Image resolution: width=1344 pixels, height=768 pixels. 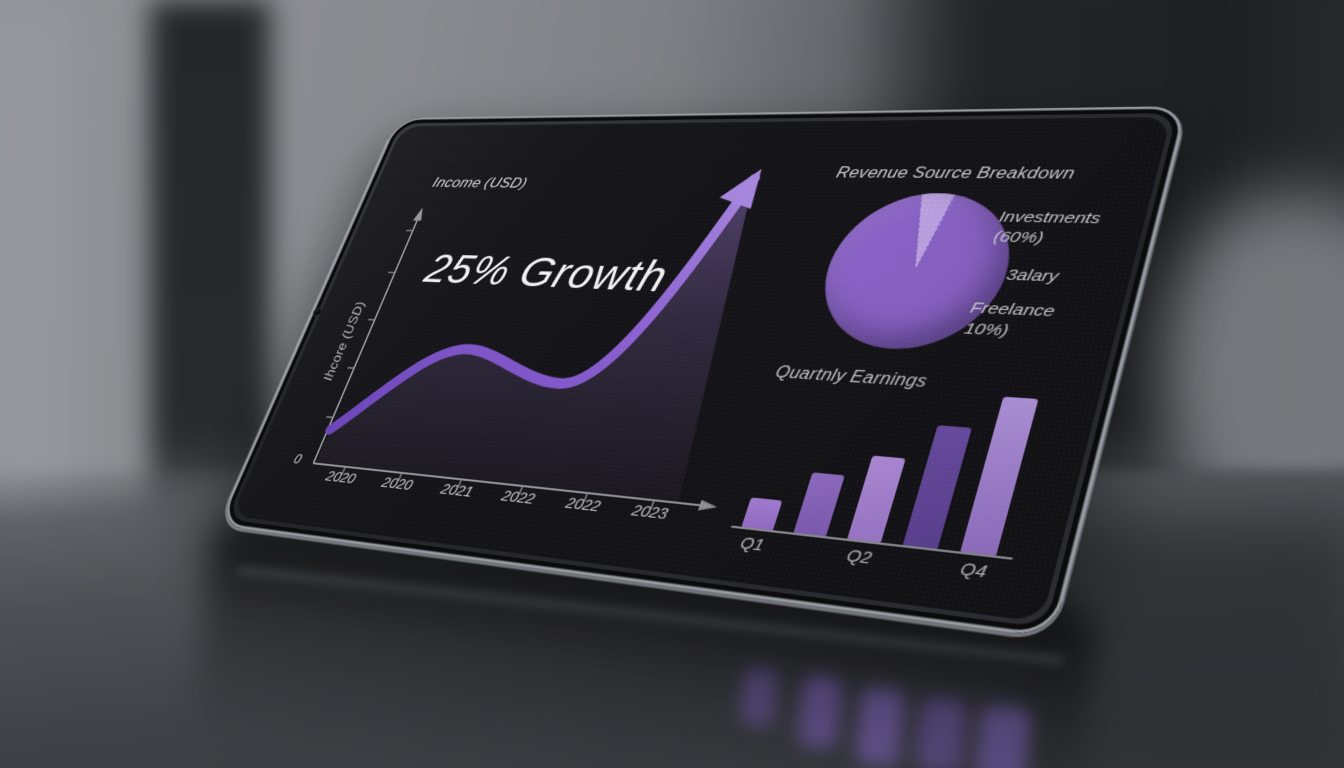 What do you see at coordinates (583, 505) in the screenshot?
I see `x-tick-label-5: 2022` at bounding box center [583, 505].